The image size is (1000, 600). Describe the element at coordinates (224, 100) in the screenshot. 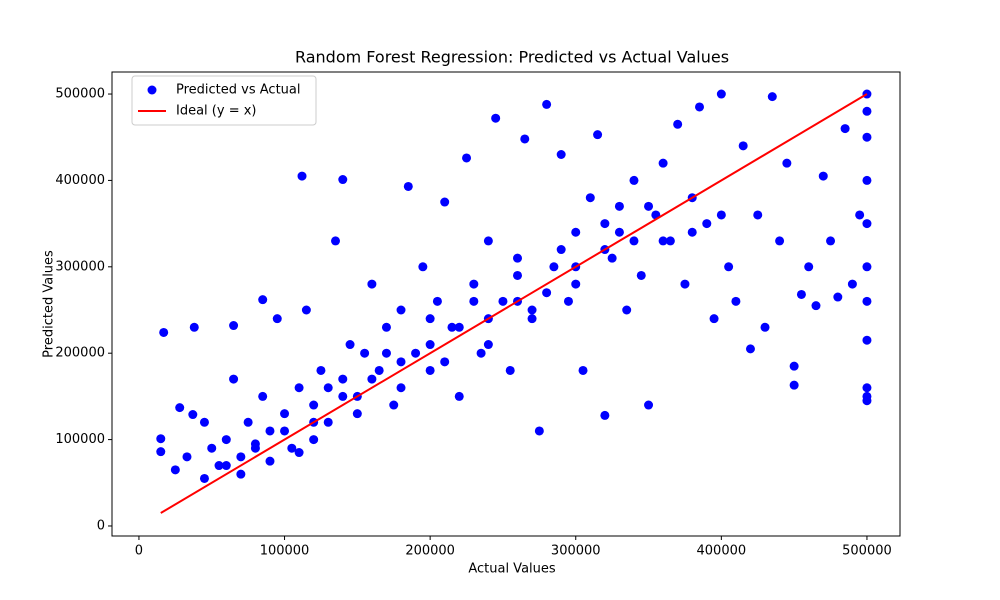

I see `legend: Predicted vs Actual Ideal (y = x)` at that location.